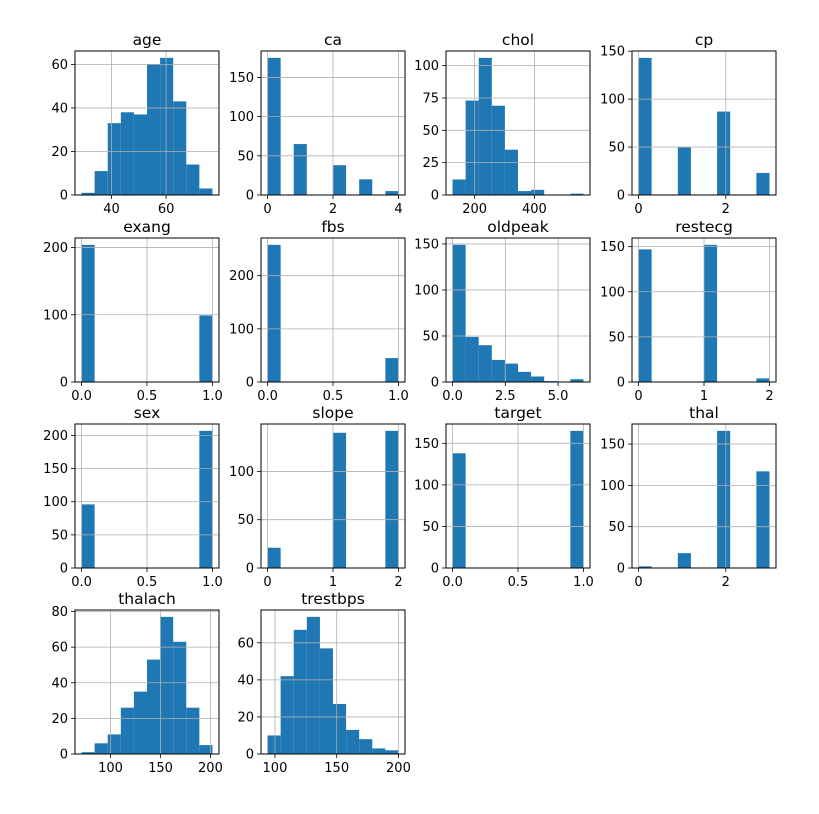  What do you see at coordinates (147, 413) in the screenshot?
I see `subplot-title: sex` at bounding box center [147, 413].